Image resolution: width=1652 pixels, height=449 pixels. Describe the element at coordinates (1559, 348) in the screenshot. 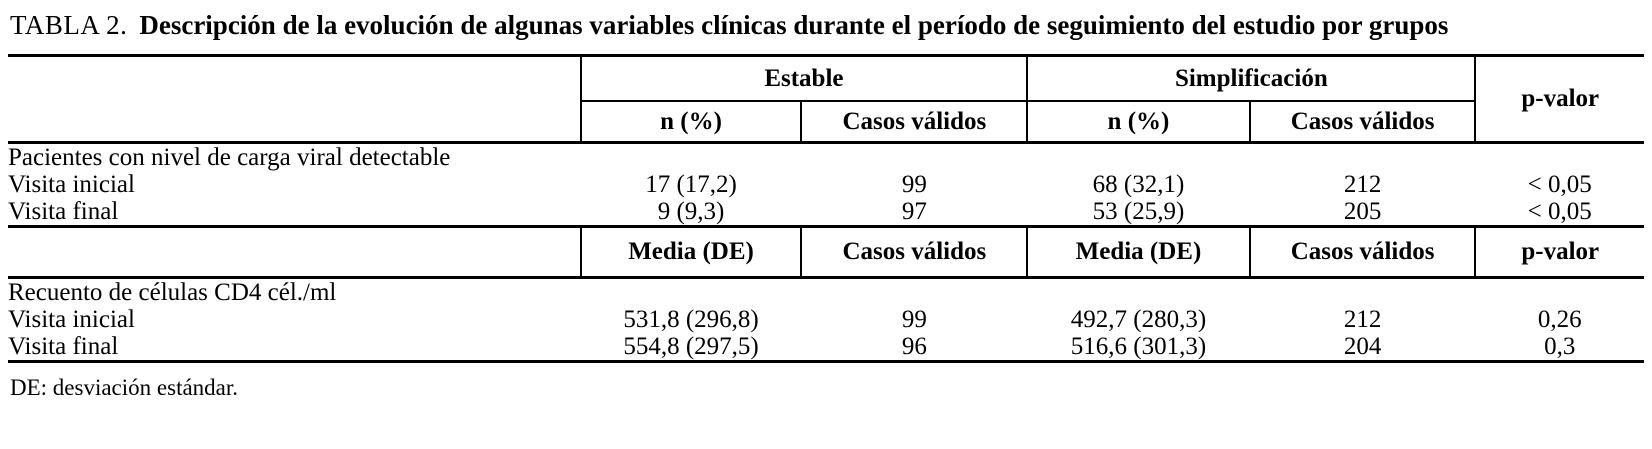

I see `data-cell: 0,3` at that location.